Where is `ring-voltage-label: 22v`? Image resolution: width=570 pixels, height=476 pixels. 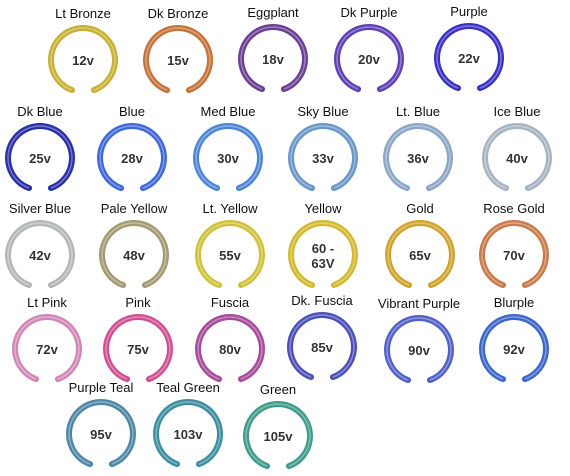
ring-voltage-label: 22v is located at coordinates (469, 58).